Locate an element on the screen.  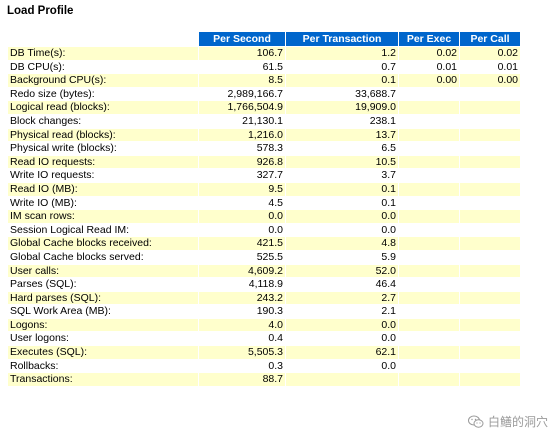
table-row: Read IO requests: 926.8 10.5 is located at coordinates (264, 162).